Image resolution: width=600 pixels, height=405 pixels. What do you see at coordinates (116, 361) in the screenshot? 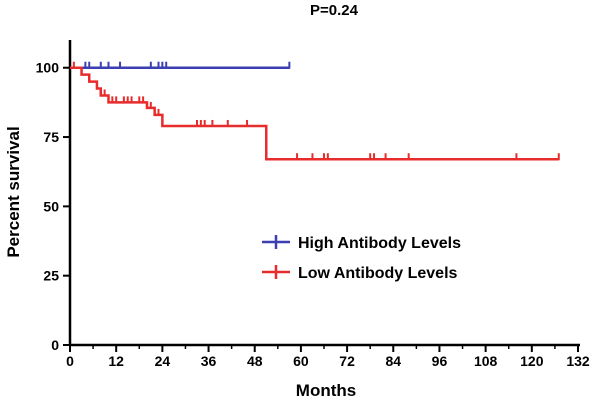
I see `x-tick-label: 12` at bounding box center [116, 361].